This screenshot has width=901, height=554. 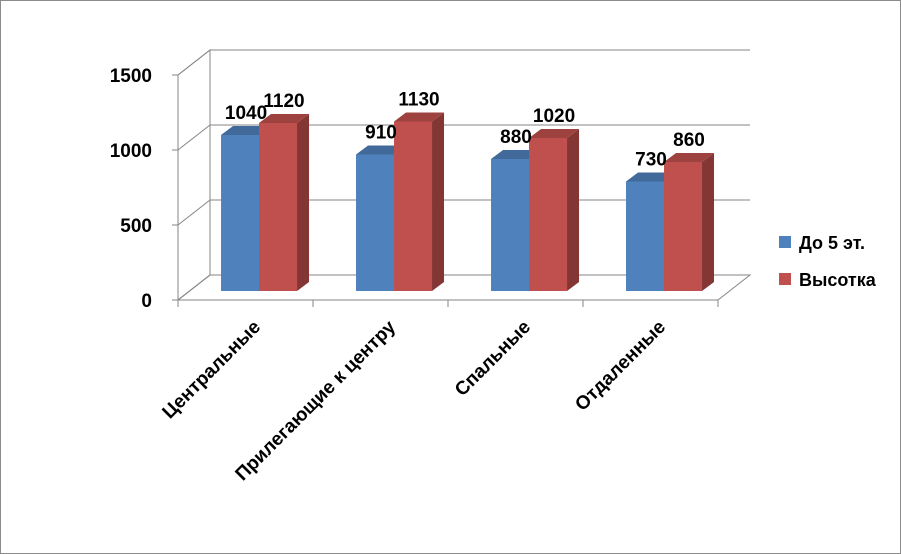 I want to click on data-label: 1040, so click(x=246, y=113).